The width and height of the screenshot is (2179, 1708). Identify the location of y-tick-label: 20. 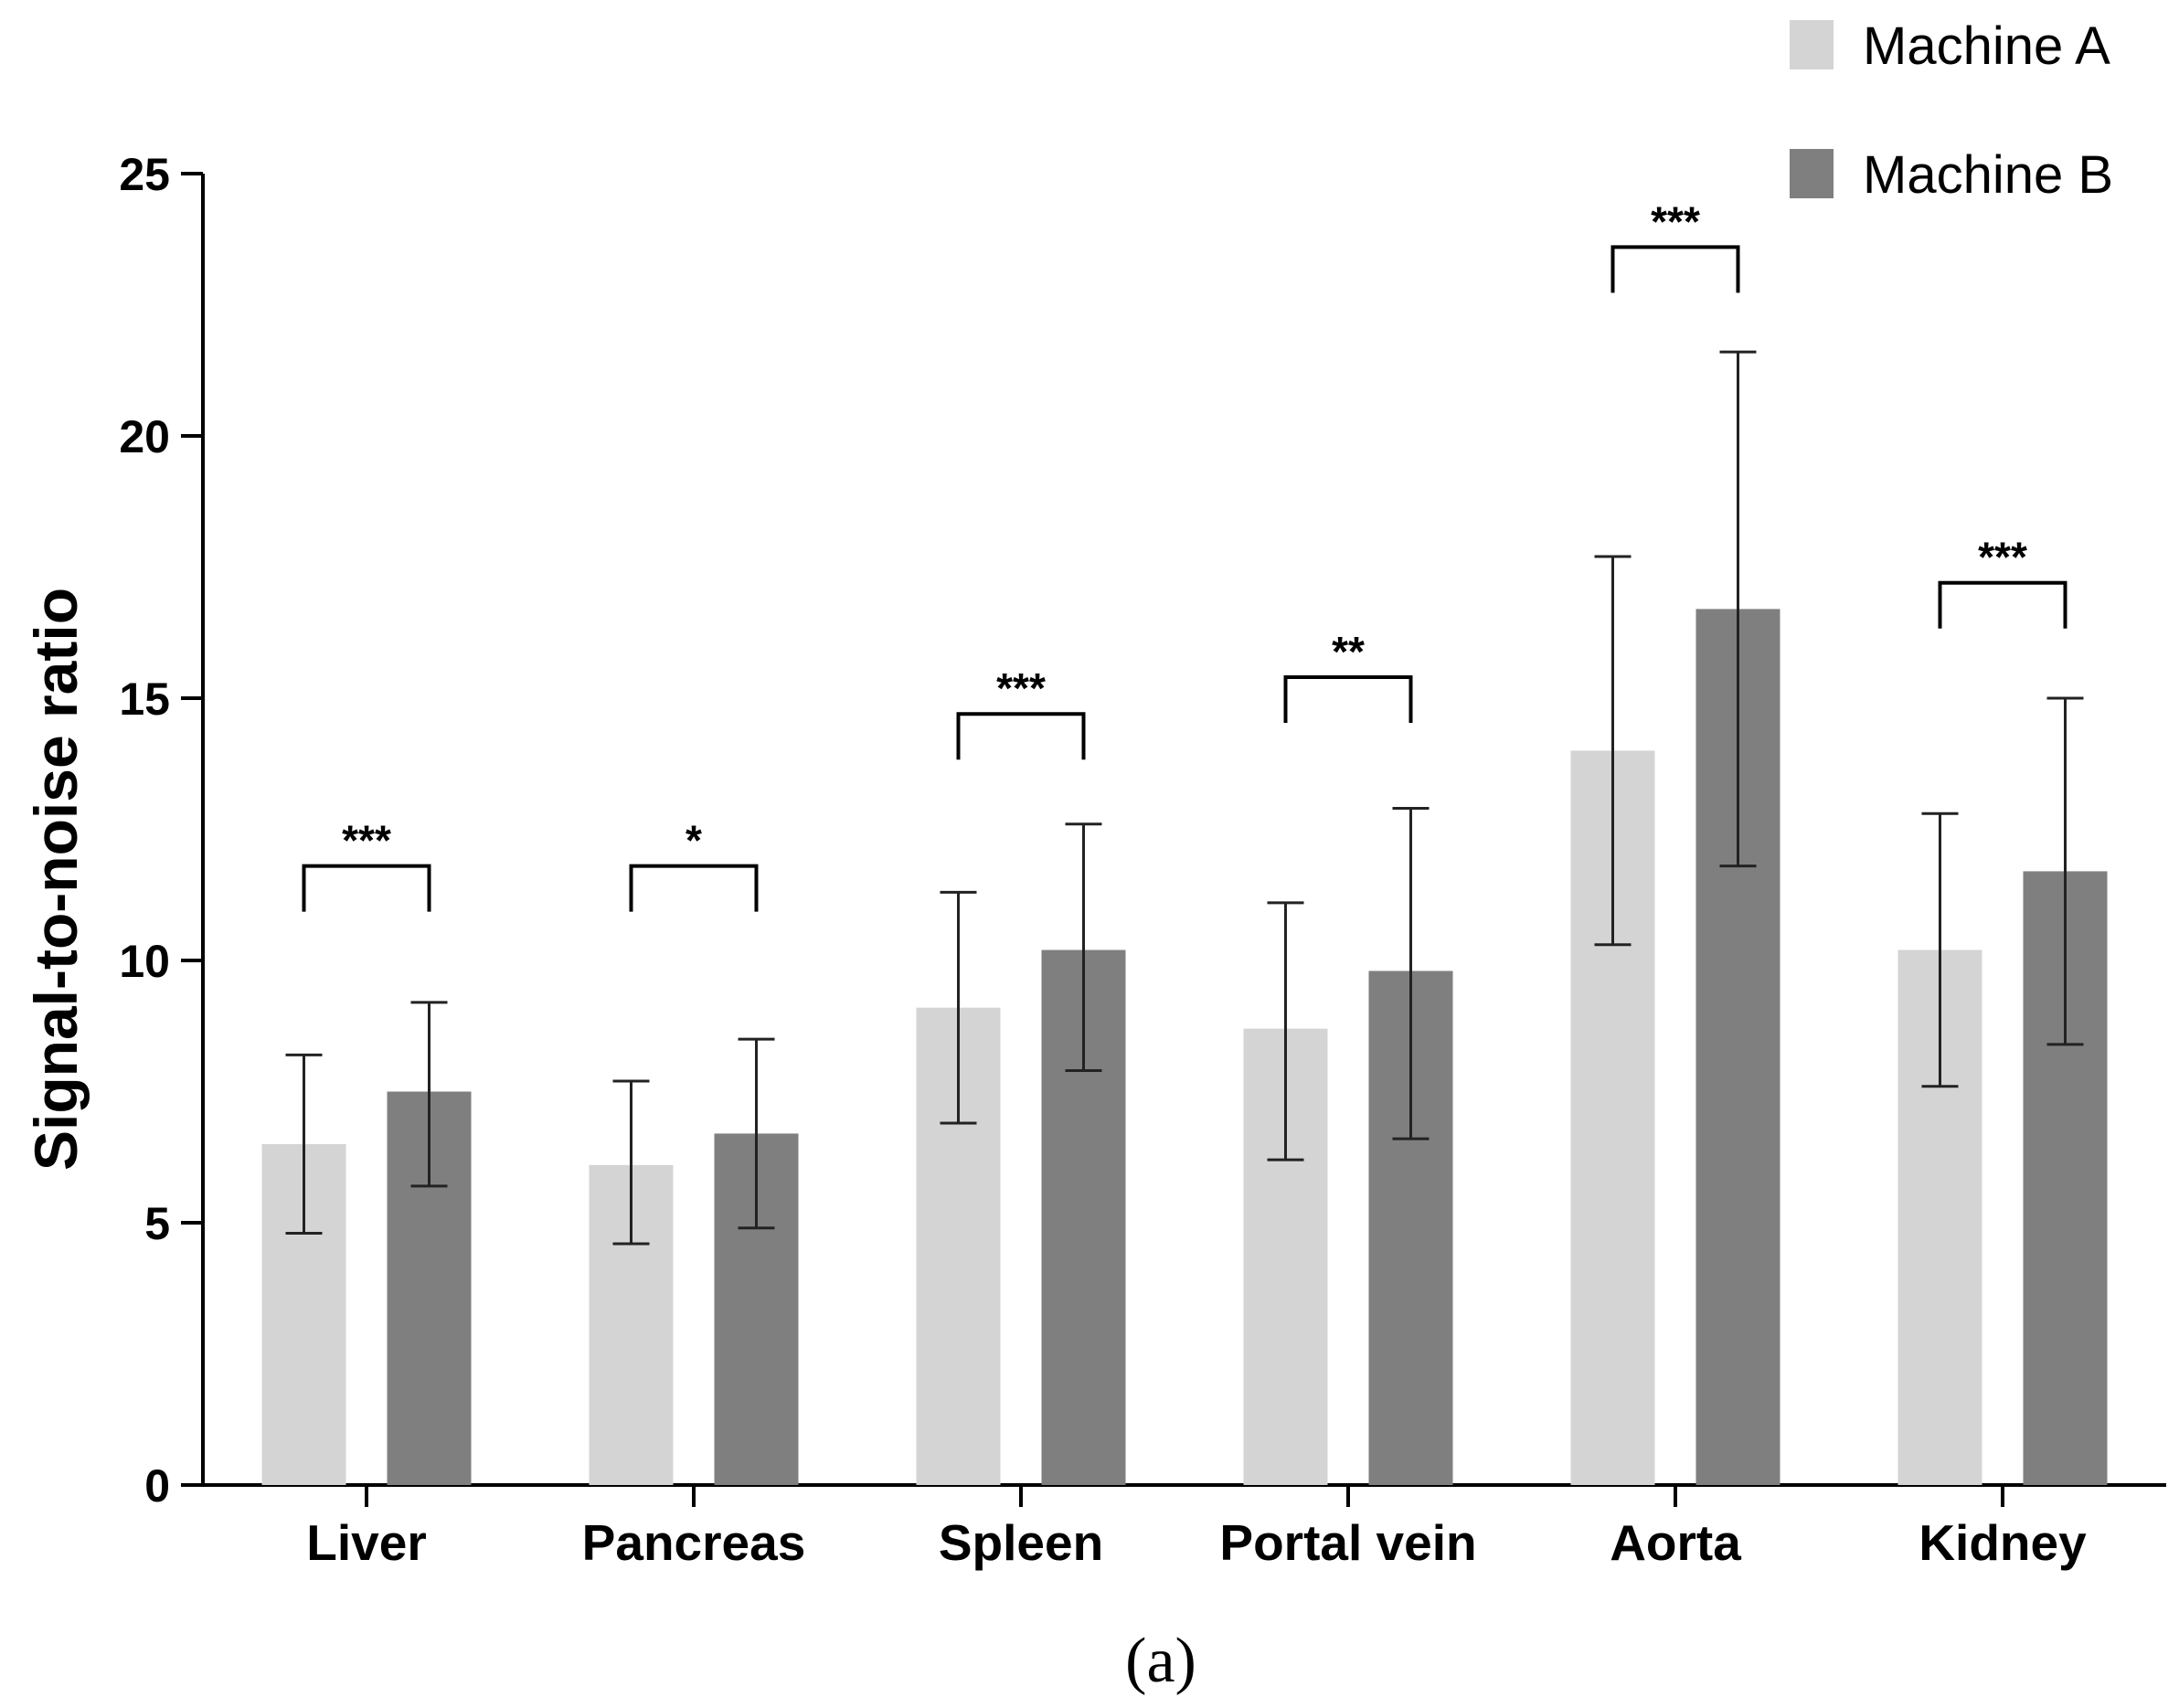
(145, 436).